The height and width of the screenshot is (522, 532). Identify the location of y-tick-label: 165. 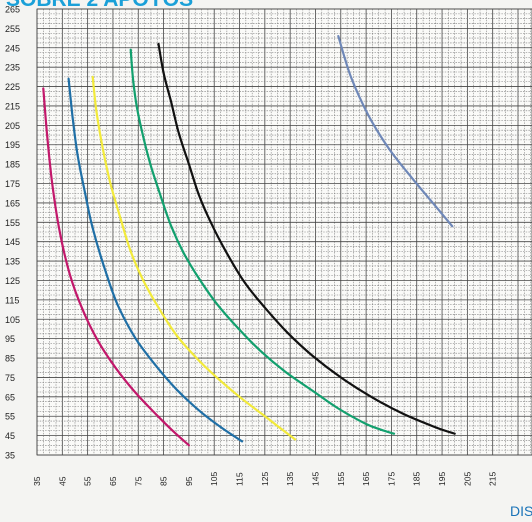
(12, 203).